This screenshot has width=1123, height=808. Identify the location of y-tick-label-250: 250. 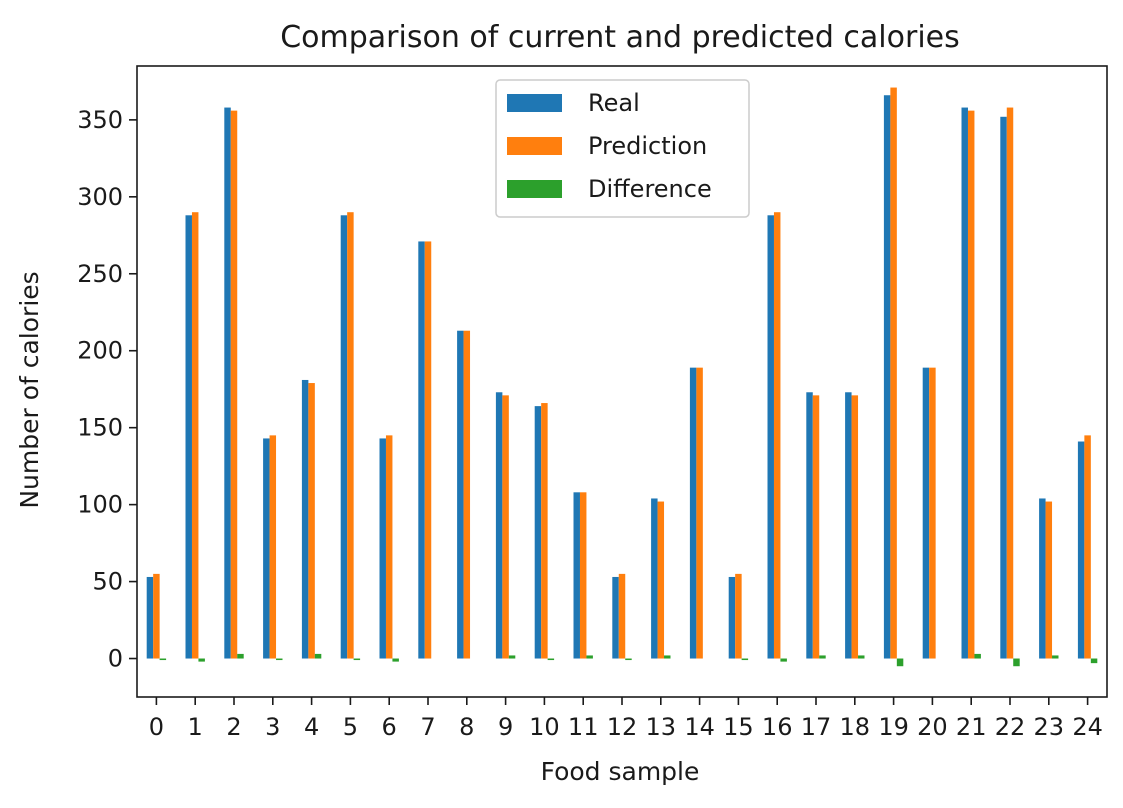
(100, 274).